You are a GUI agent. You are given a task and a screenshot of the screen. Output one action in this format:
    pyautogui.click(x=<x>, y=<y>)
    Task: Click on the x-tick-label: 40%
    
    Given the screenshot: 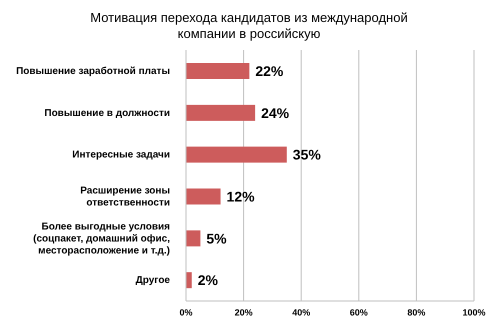 What is the action you would take?
    pyautogui.click(x=301, y=312)
    